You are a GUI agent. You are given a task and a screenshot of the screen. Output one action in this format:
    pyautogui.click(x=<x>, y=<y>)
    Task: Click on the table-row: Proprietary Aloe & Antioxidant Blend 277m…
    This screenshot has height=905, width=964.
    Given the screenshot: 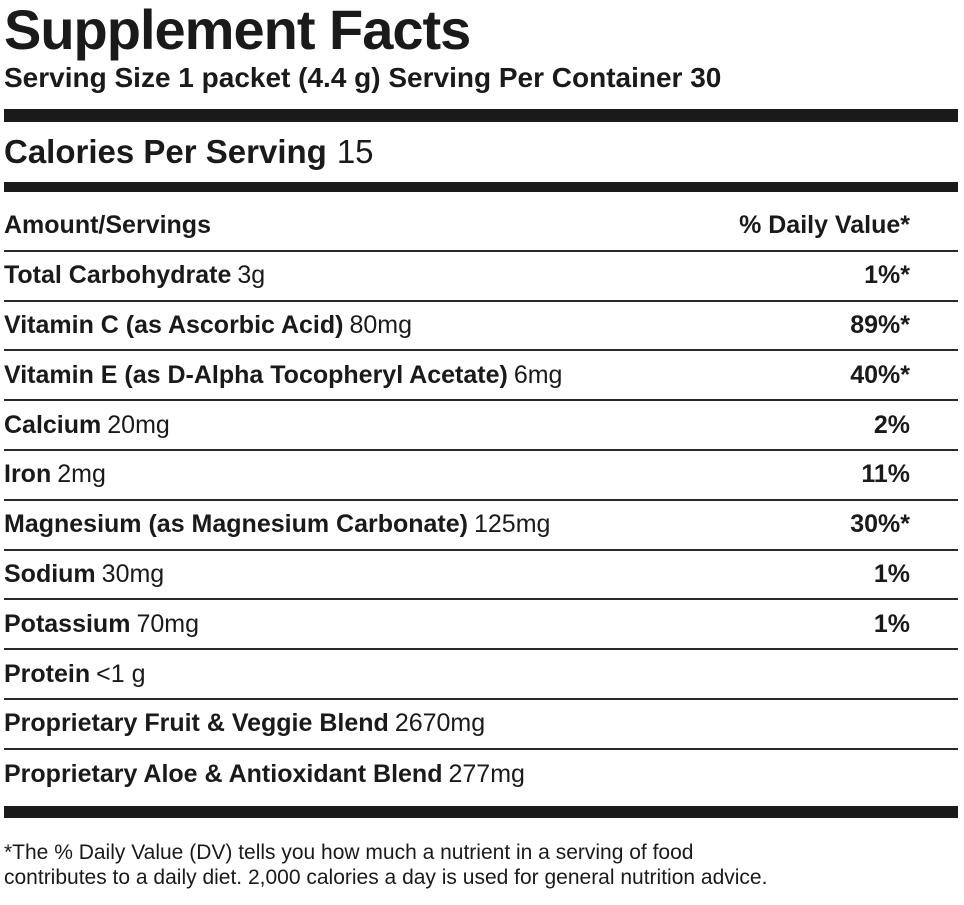 What is the action you would take?
    pyautogui.click(x=481, y=775)
    